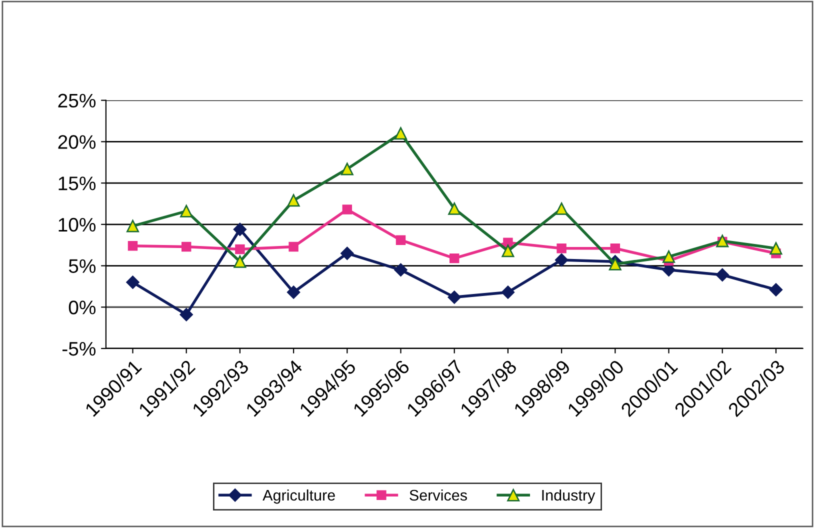 Image resolution: width=815 pixels, height=528 pixels. What do you see at coordinates (77, 101) in the screenshot?
I see `y-tick-label: 25%` at bounding box center [77, 101].